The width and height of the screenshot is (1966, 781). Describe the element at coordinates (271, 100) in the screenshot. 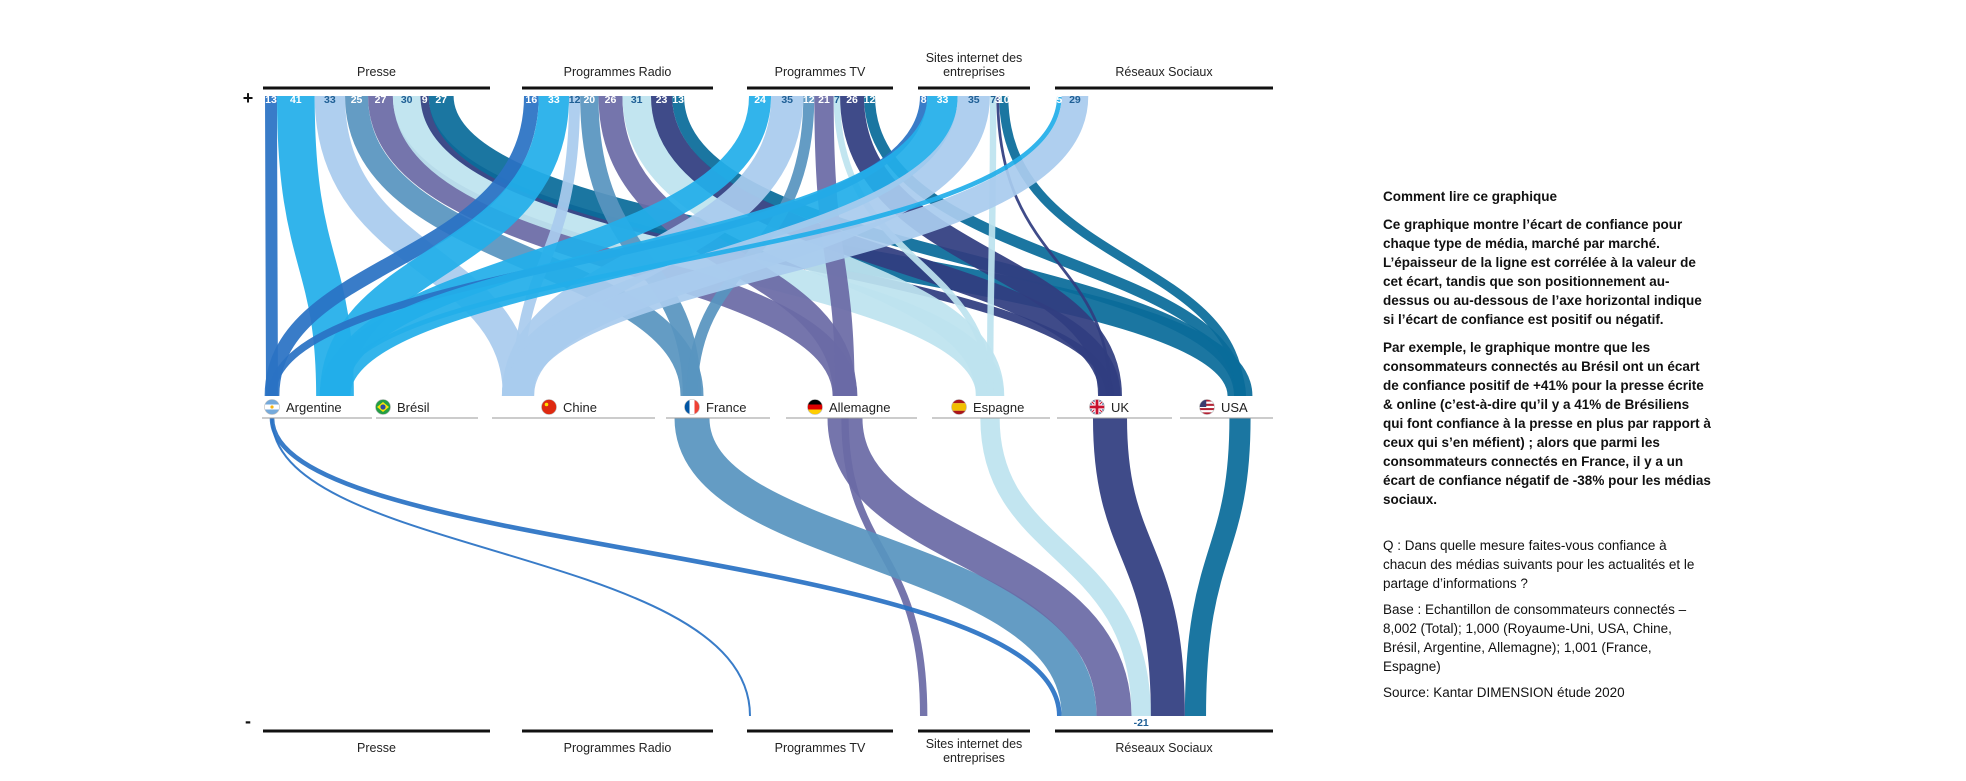

I see `value-label-presse-argentine: 13` at that location.